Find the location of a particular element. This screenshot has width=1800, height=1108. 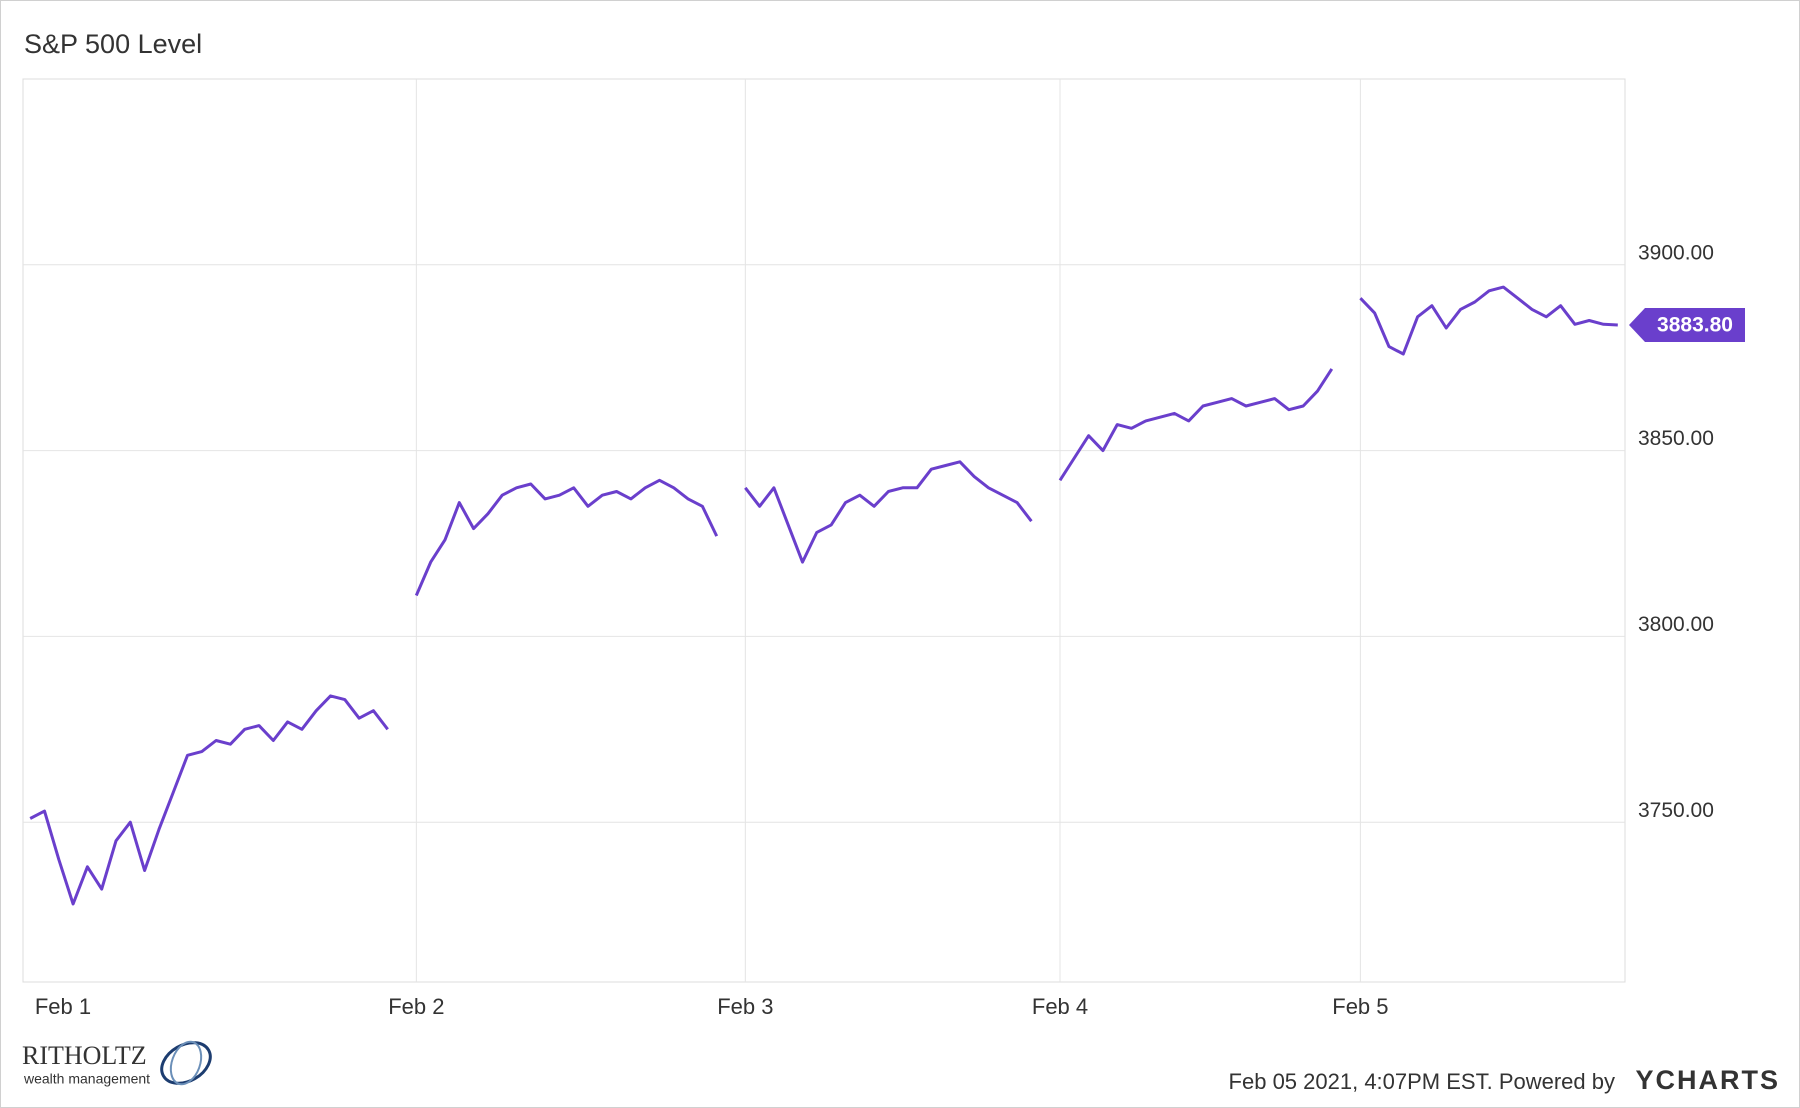

logo: RITHOLTZ wealth management is located at coordinates (117, 1063).